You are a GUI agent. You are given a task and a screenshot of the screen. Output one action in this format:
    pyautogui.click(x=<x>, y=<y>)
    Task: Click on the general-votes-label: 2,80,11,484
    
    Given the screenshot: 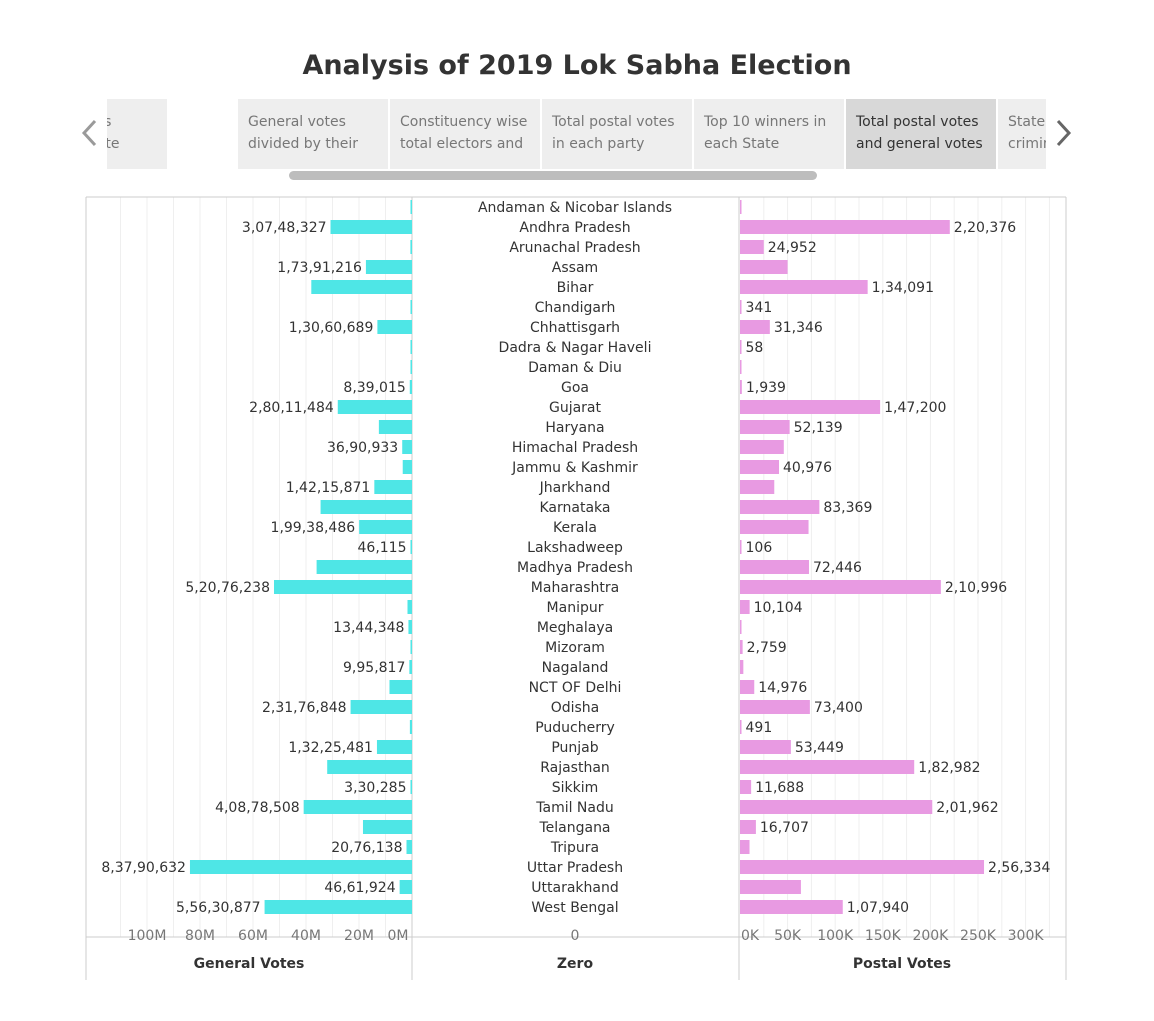 What is the action you would take?
    pyautogui.click(x=291, y=408)
    